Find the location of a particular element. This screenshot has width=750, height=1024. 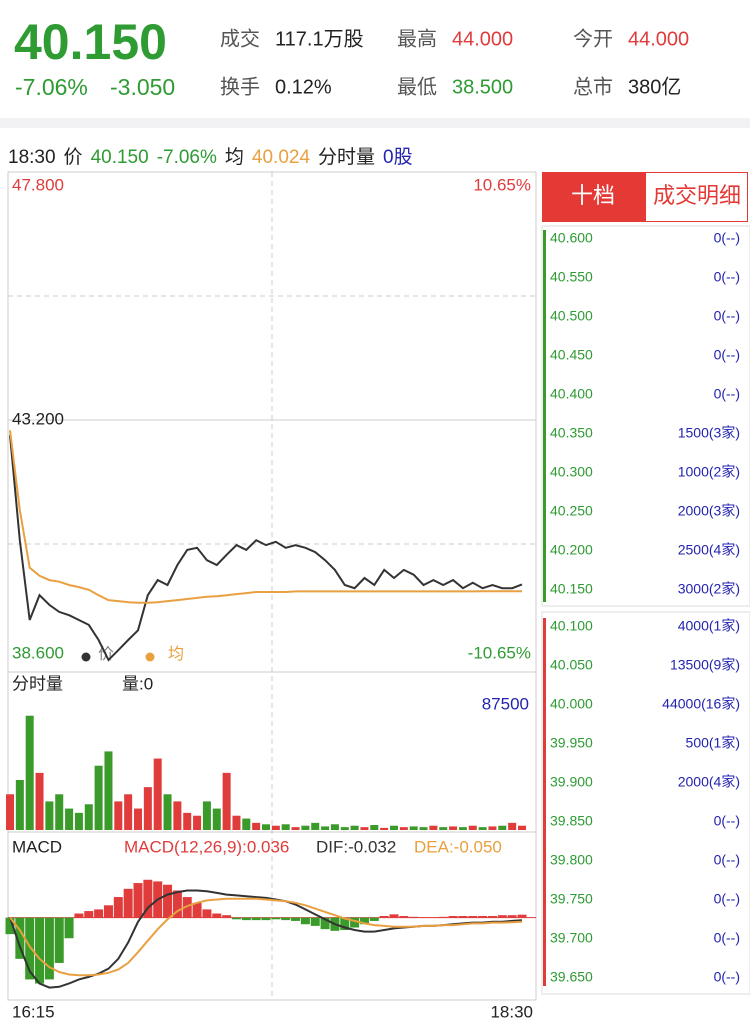

book-price: 40.050 is located at coordinates (571, 665).